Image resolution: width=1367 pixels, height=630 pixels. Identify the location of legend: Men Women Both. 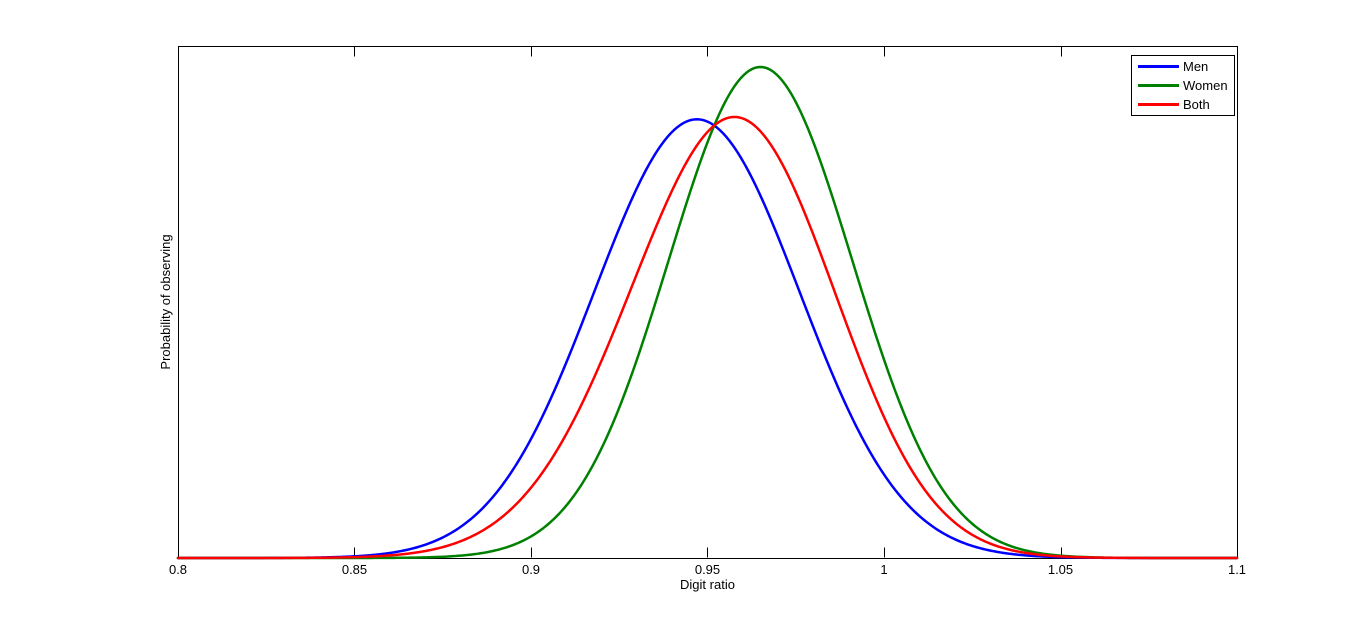
(1183, 85).